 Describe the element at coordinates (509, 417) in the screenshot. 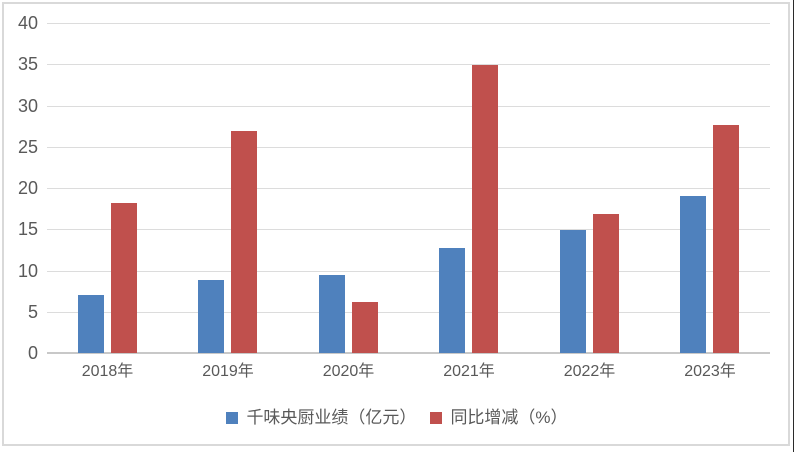

I see `legend-label-growth: 同比增减（%）` at that location.